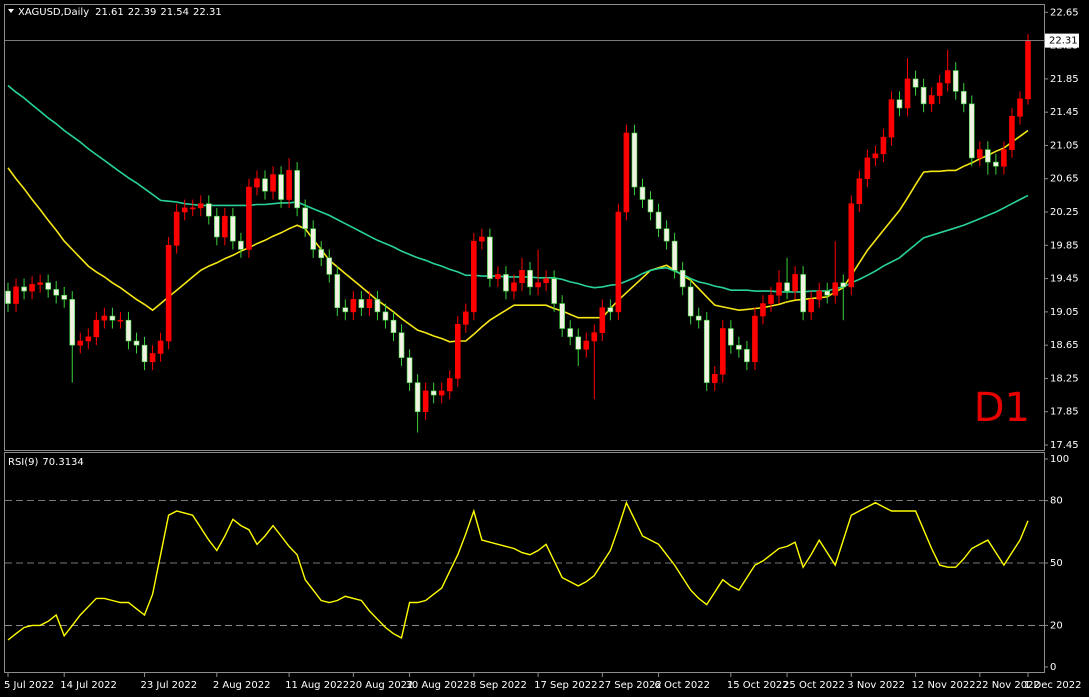 This screenshot has width=1089, height=697. What do you see at coordinates (1059, 459) in the screenshot?
I see `y-tick-label: 100` at bounding box center [1059, 459].